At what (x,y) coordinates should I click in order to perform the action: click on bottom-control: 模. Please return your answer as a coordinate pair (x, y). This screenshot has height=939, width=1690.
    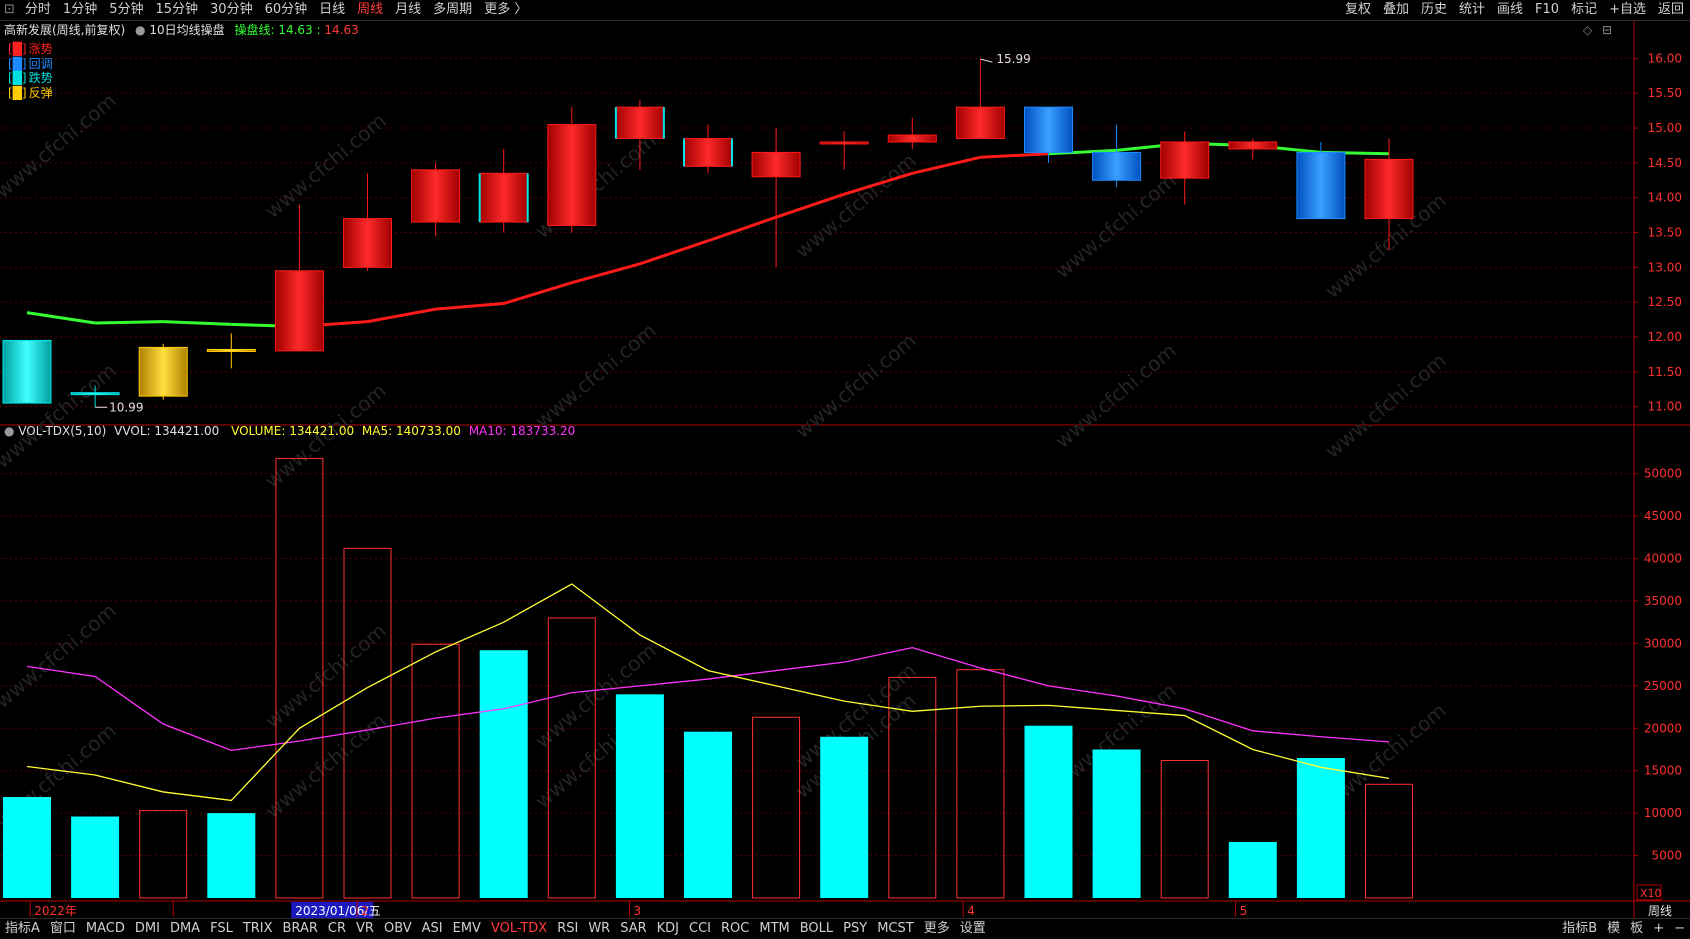
    Looking at the image, I should click on (1614, 928).